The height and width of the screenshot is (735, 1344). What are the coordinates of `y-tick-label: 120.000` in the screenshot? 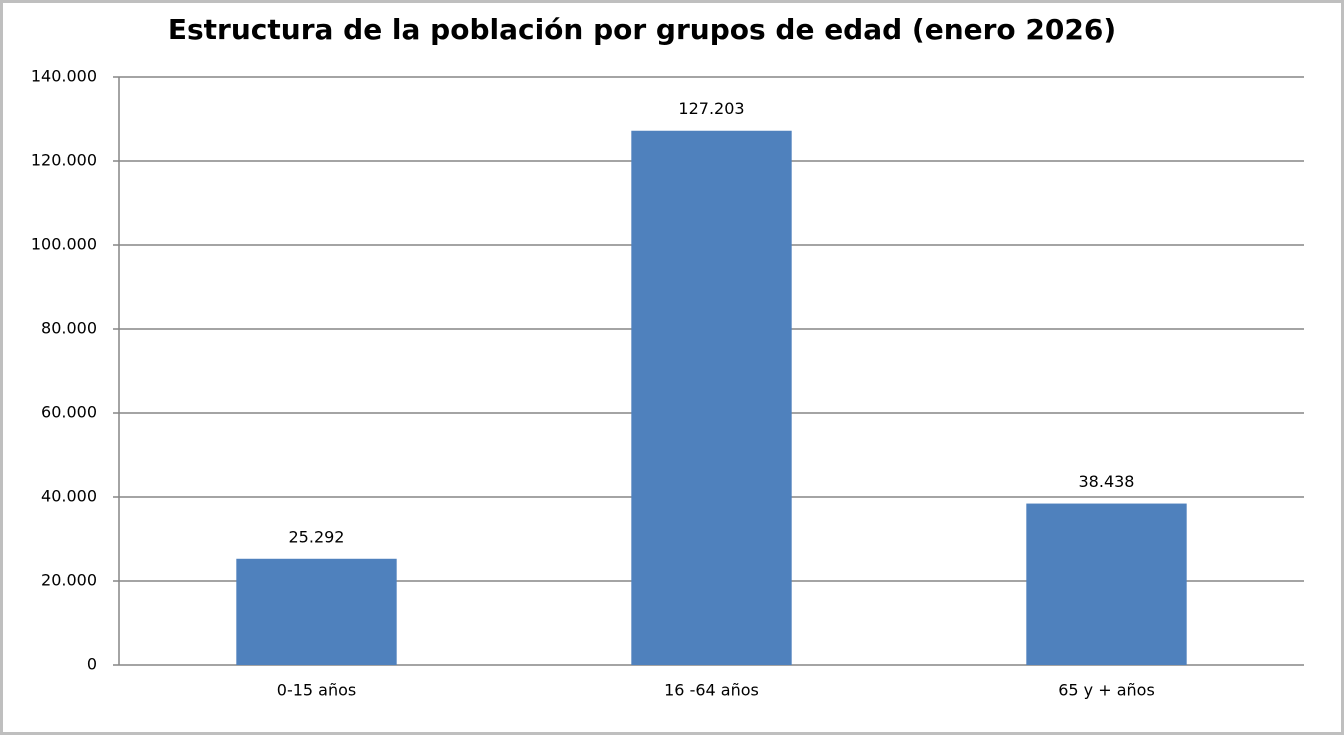 It's located at (64, 160).